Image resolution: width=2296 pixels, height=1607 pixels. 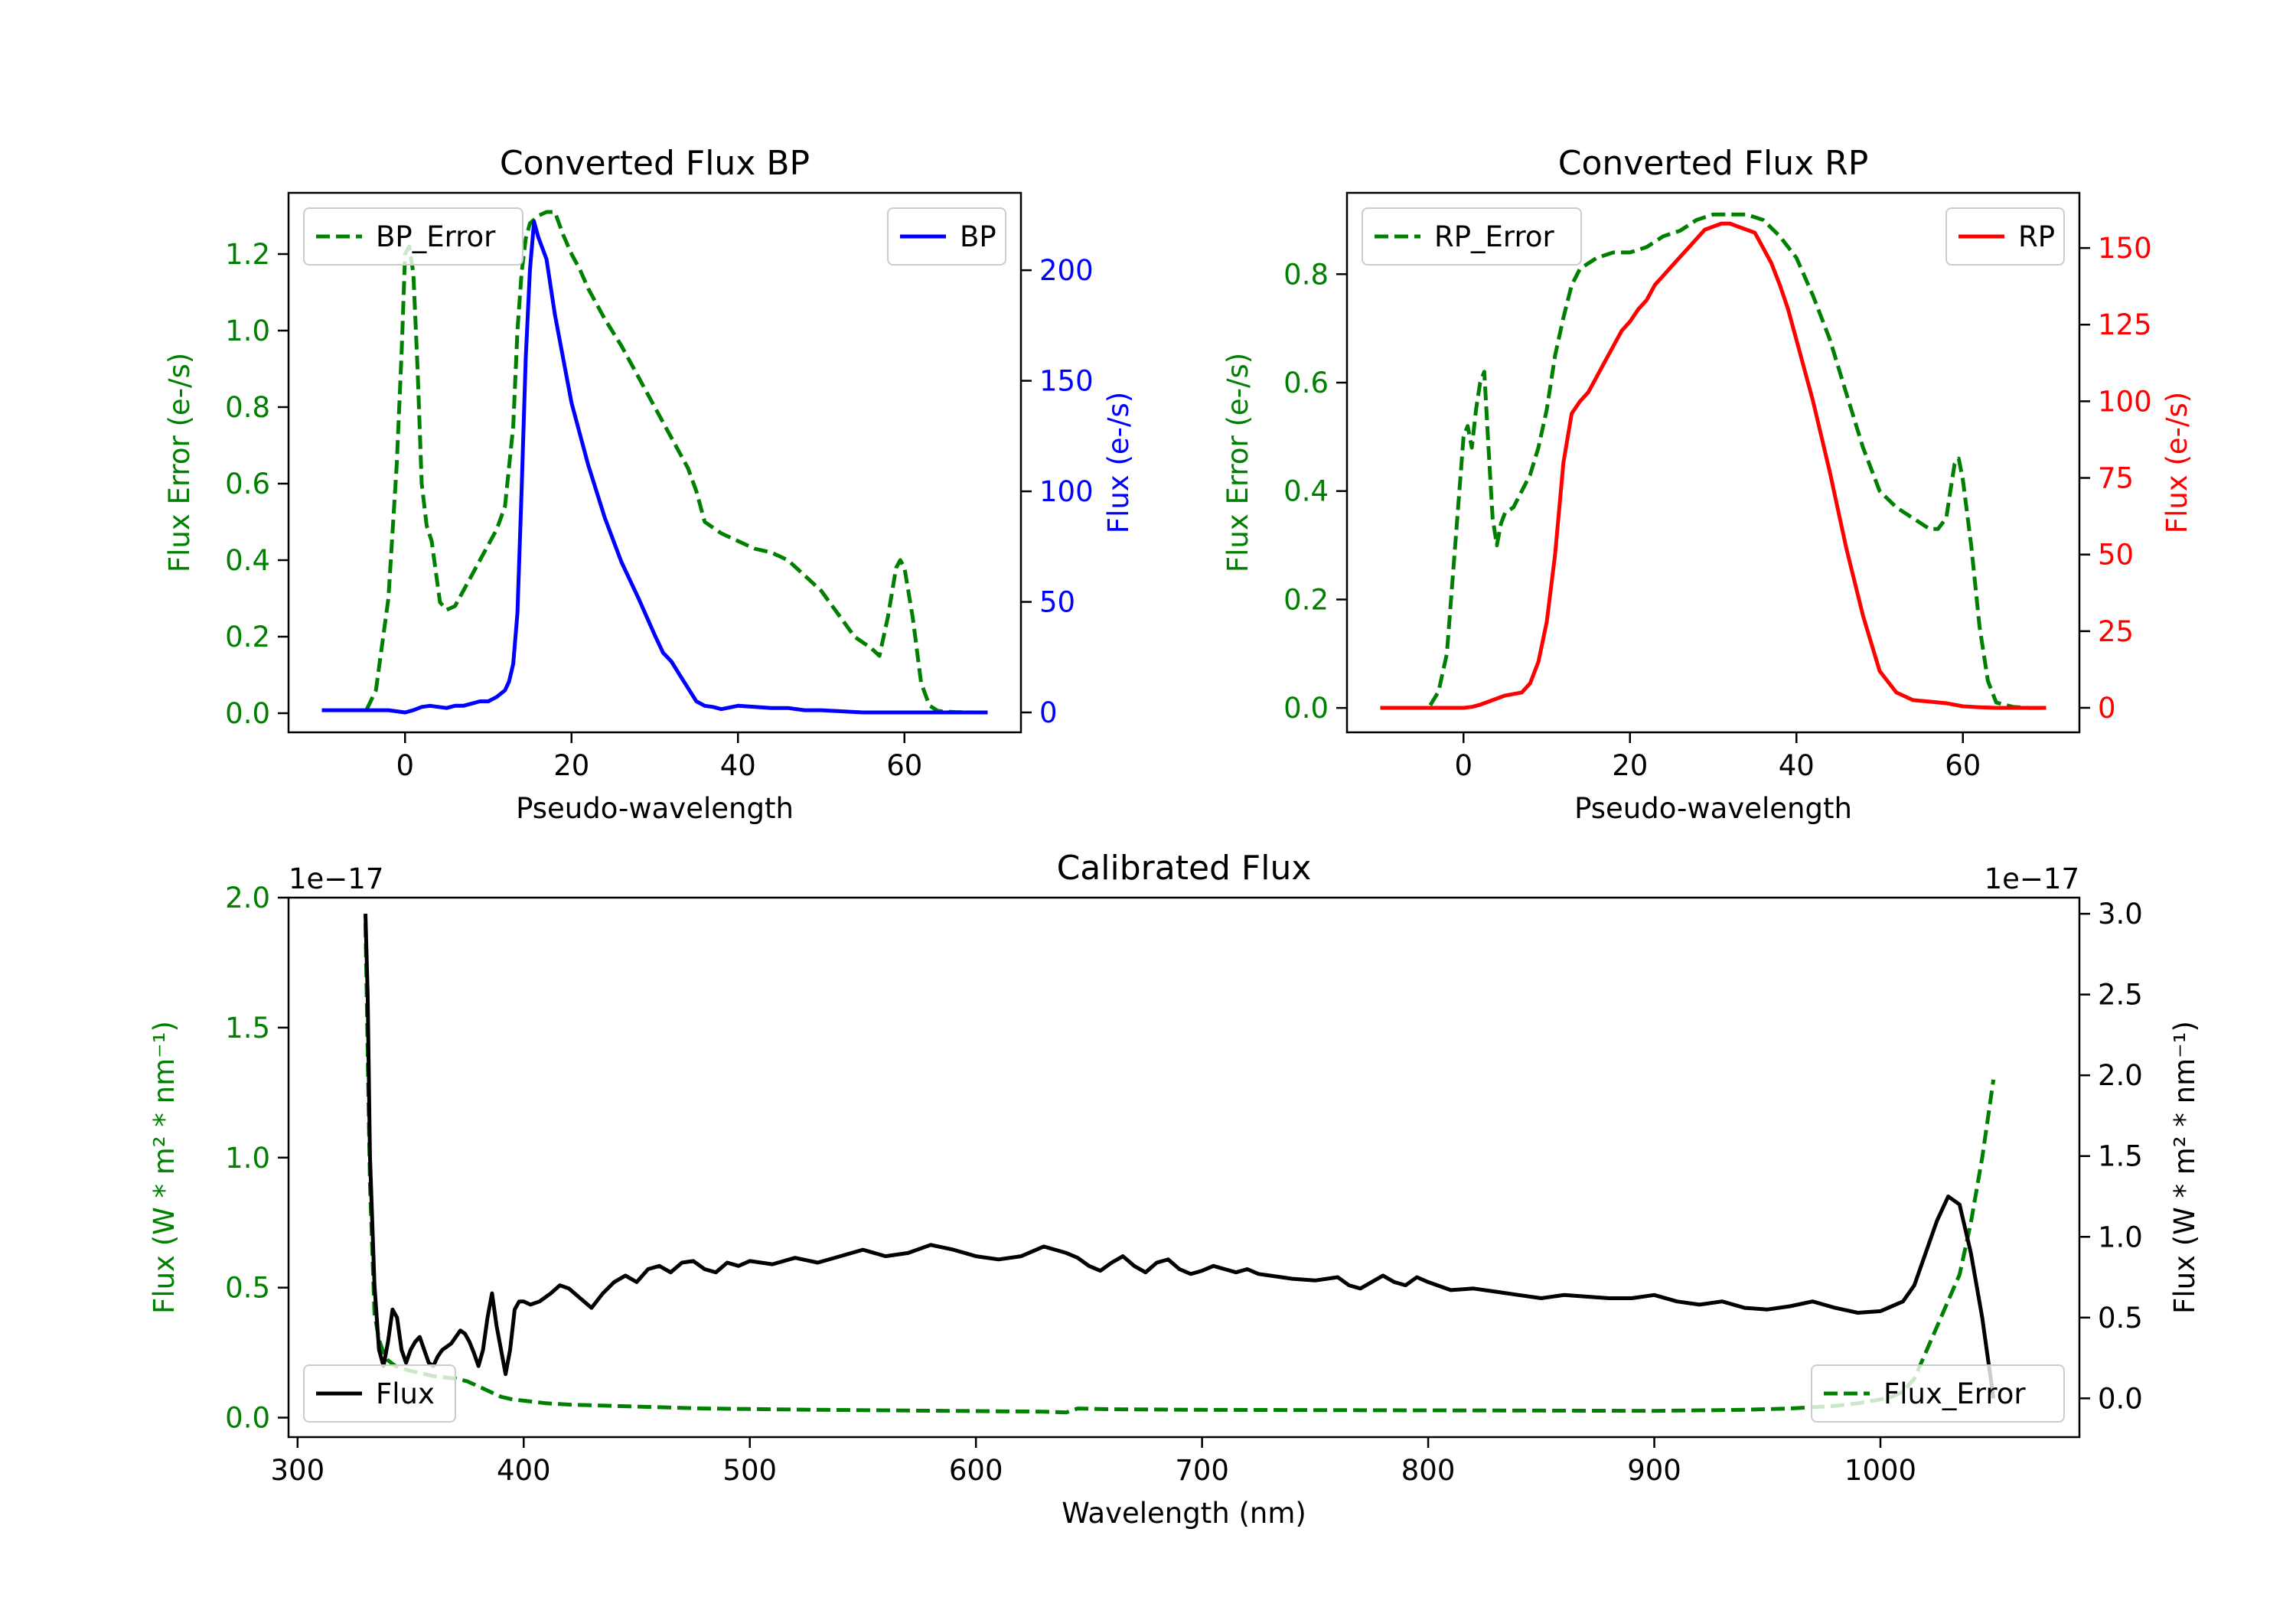 What do you see at coordinates (1880, 1470) in the screenshot?
I see `x-tick-label: 1000` at bounding box center [1880, 1470].